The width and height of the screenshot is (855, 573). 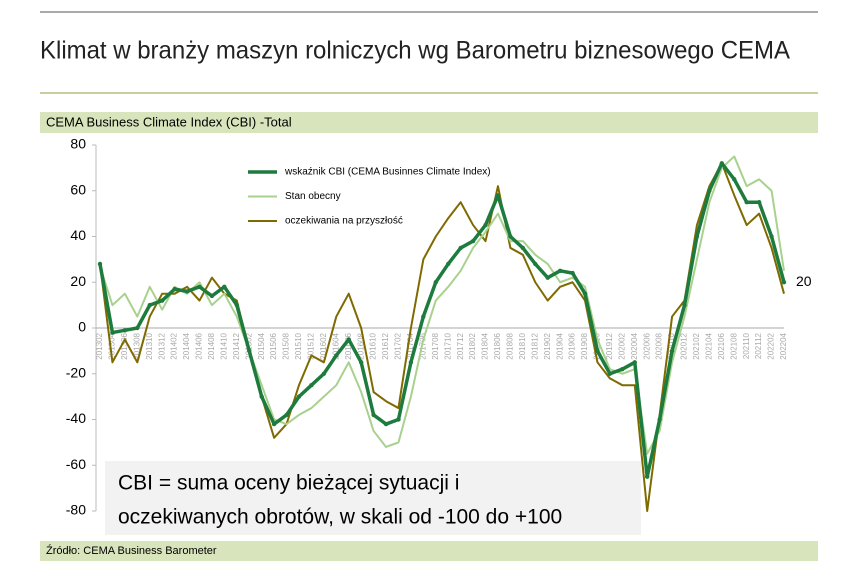 What do you see at coordinates (261, 345) in the screenshot?
I see `x-tick-label: 201504` at bounding box center [261, 345].